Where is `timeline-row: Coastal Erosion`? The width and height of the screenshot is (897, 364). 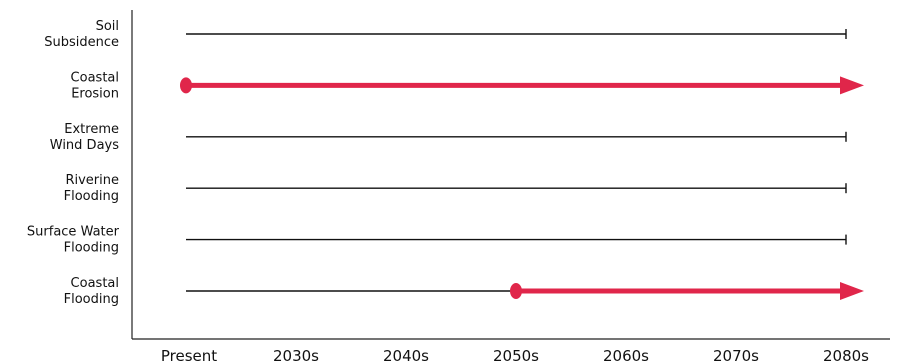
timeline-row: Coastal Erosion is located at coordinates (467, 85).